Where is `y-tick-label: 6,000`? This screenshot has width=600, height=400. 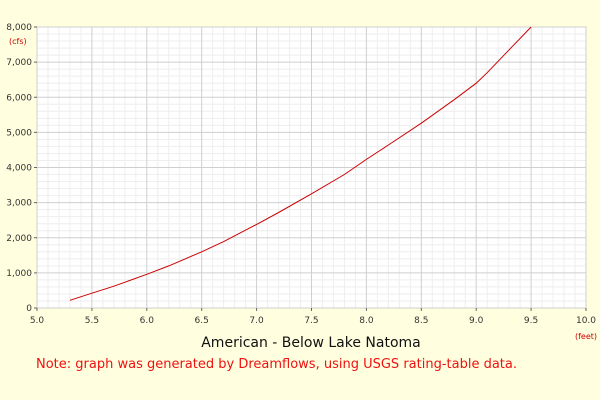
y-tick-label: 6,000 is located at coordinates (19, 98).